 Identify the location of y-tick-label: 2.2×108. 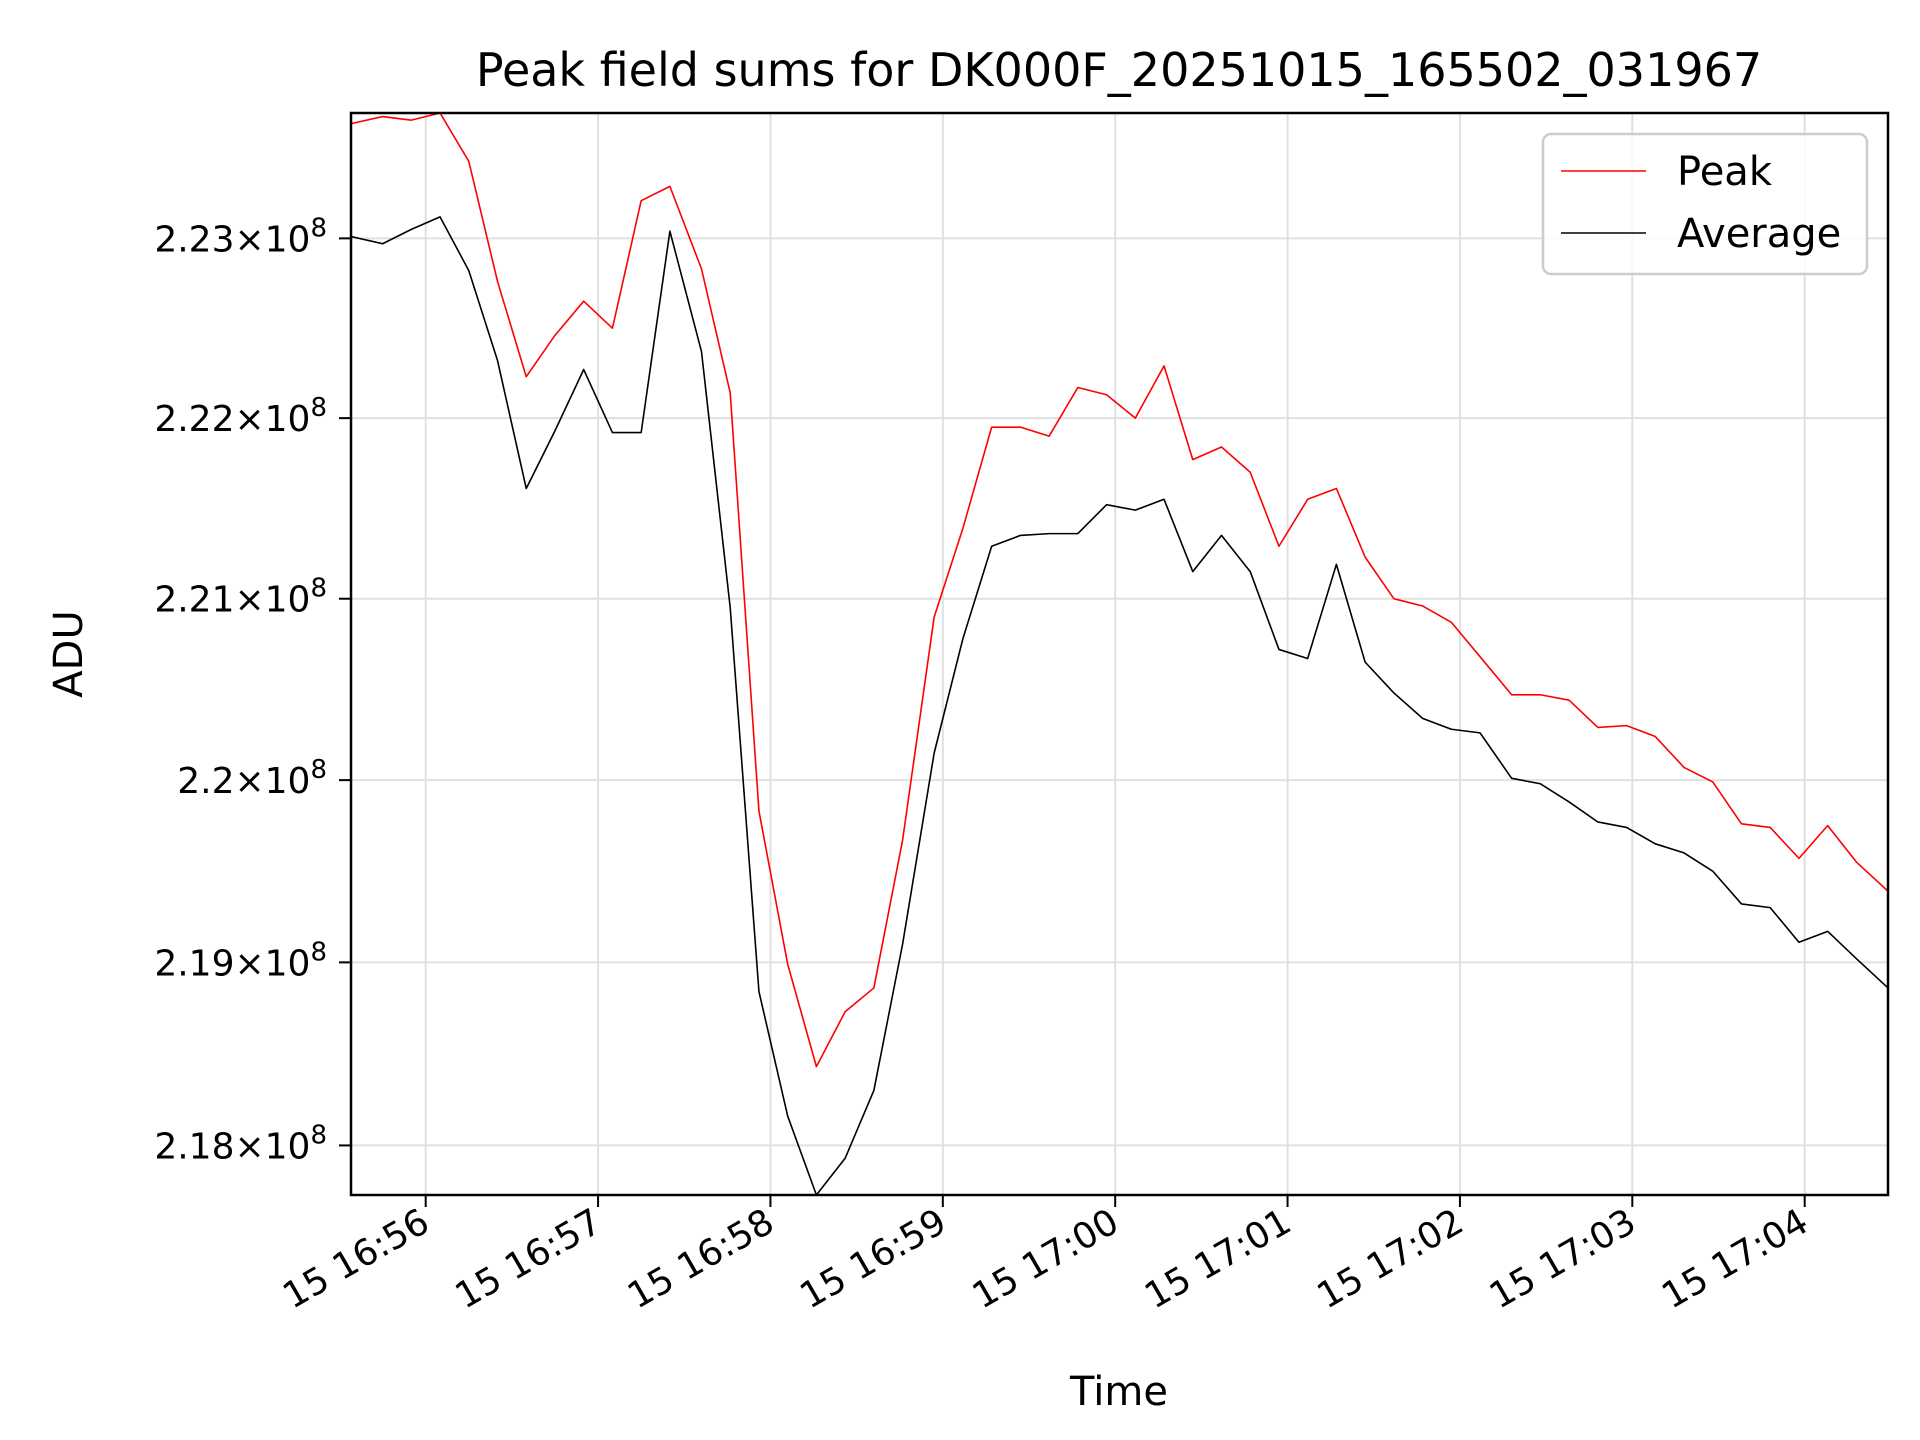
(252, 778).